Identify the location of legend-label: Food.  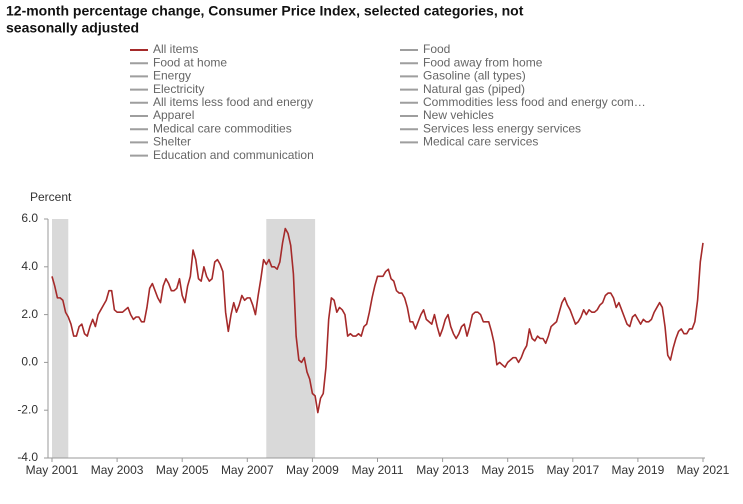
(436, 49).